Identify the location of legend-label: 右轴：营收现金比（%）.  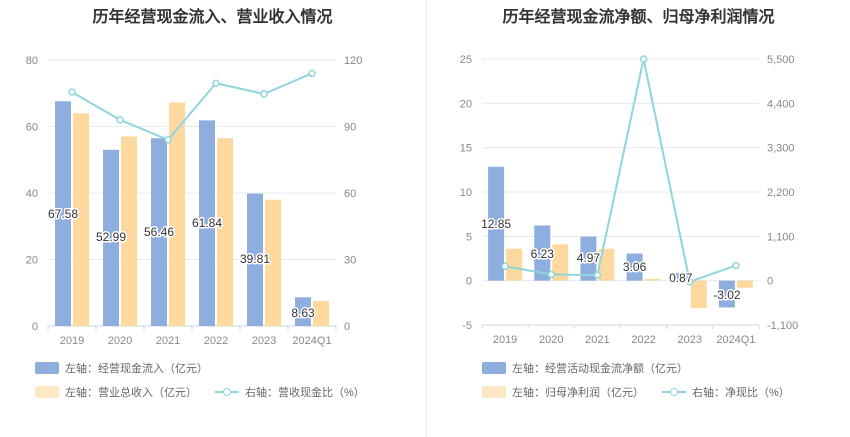
(305, 393).